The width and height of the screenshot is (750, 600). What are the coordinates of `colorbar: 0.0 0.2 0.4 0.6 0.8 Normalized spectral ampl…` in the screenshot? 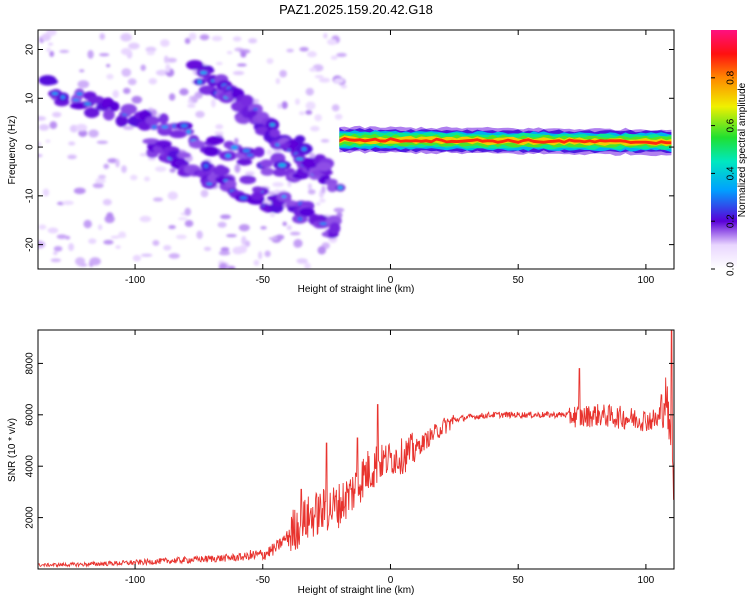 It's located at (729, 153).